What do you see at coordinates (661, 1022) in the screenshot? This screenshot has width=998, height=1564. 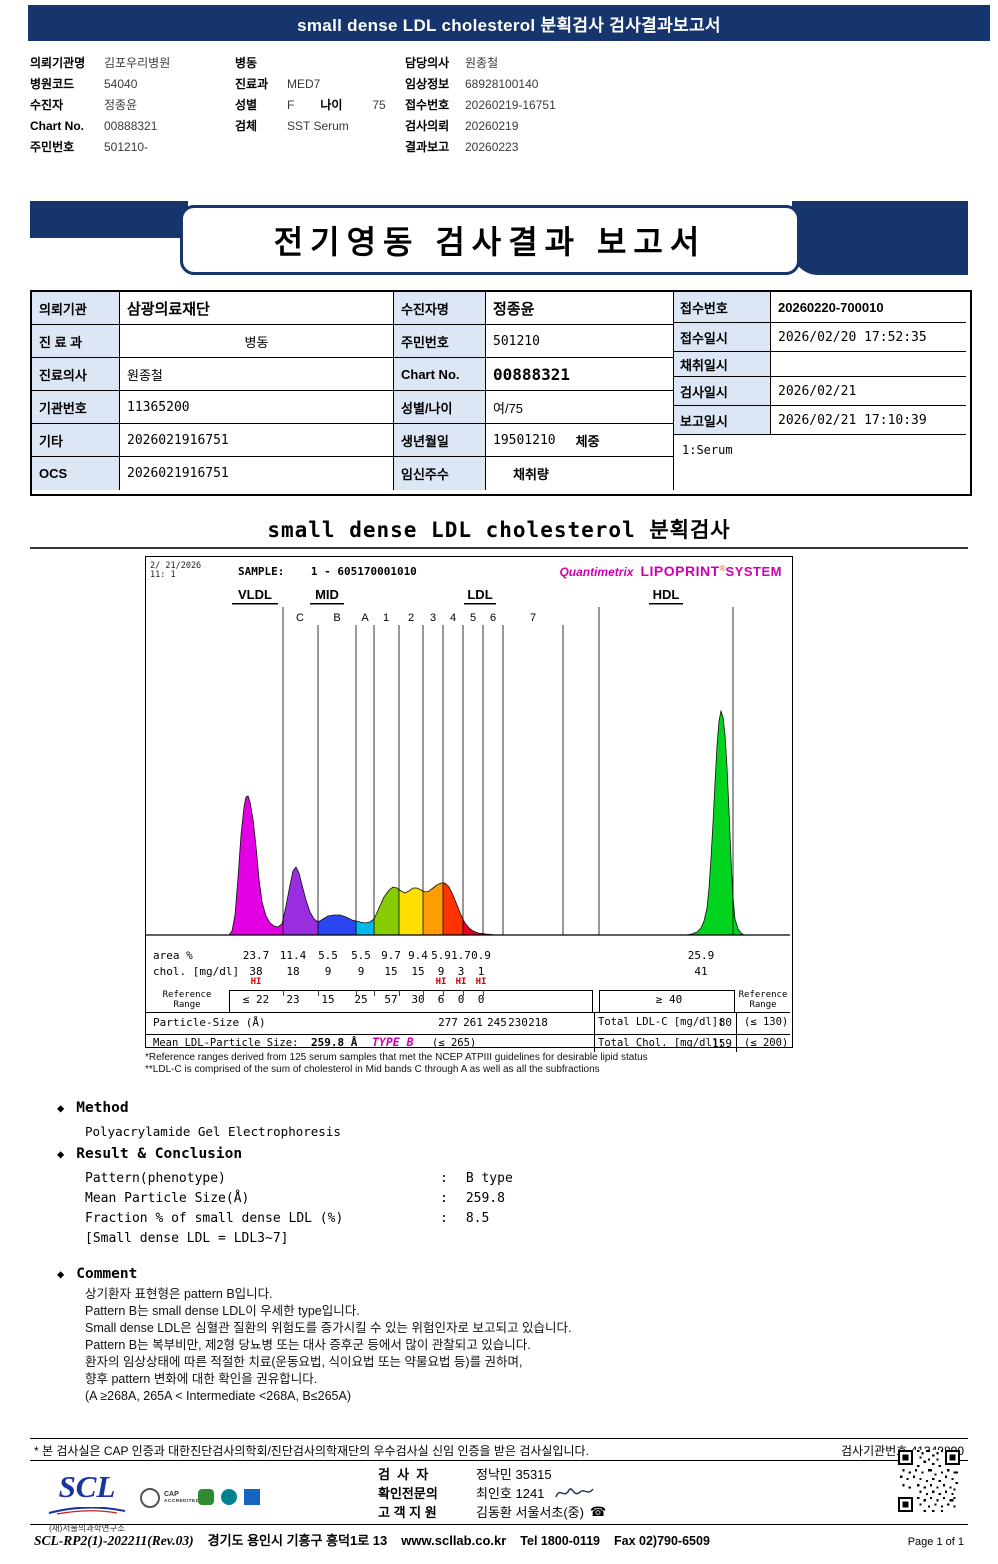 I see `total-ldl-label: Total LDL-C [mg/dl]:` at bounding box center [661, 1022].